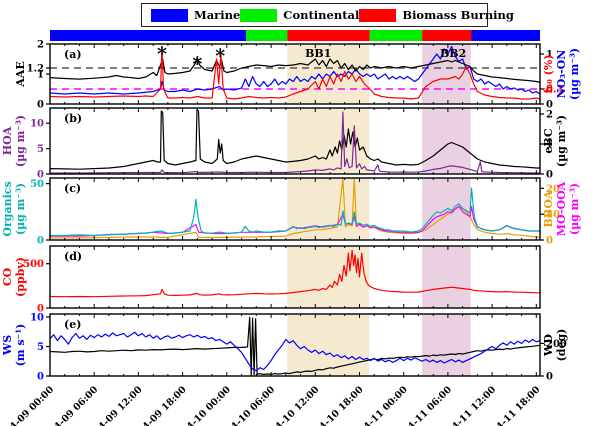 This screenshot has width=600, height=426. I want to click on right-axis-title: WD, so click(548, 345).